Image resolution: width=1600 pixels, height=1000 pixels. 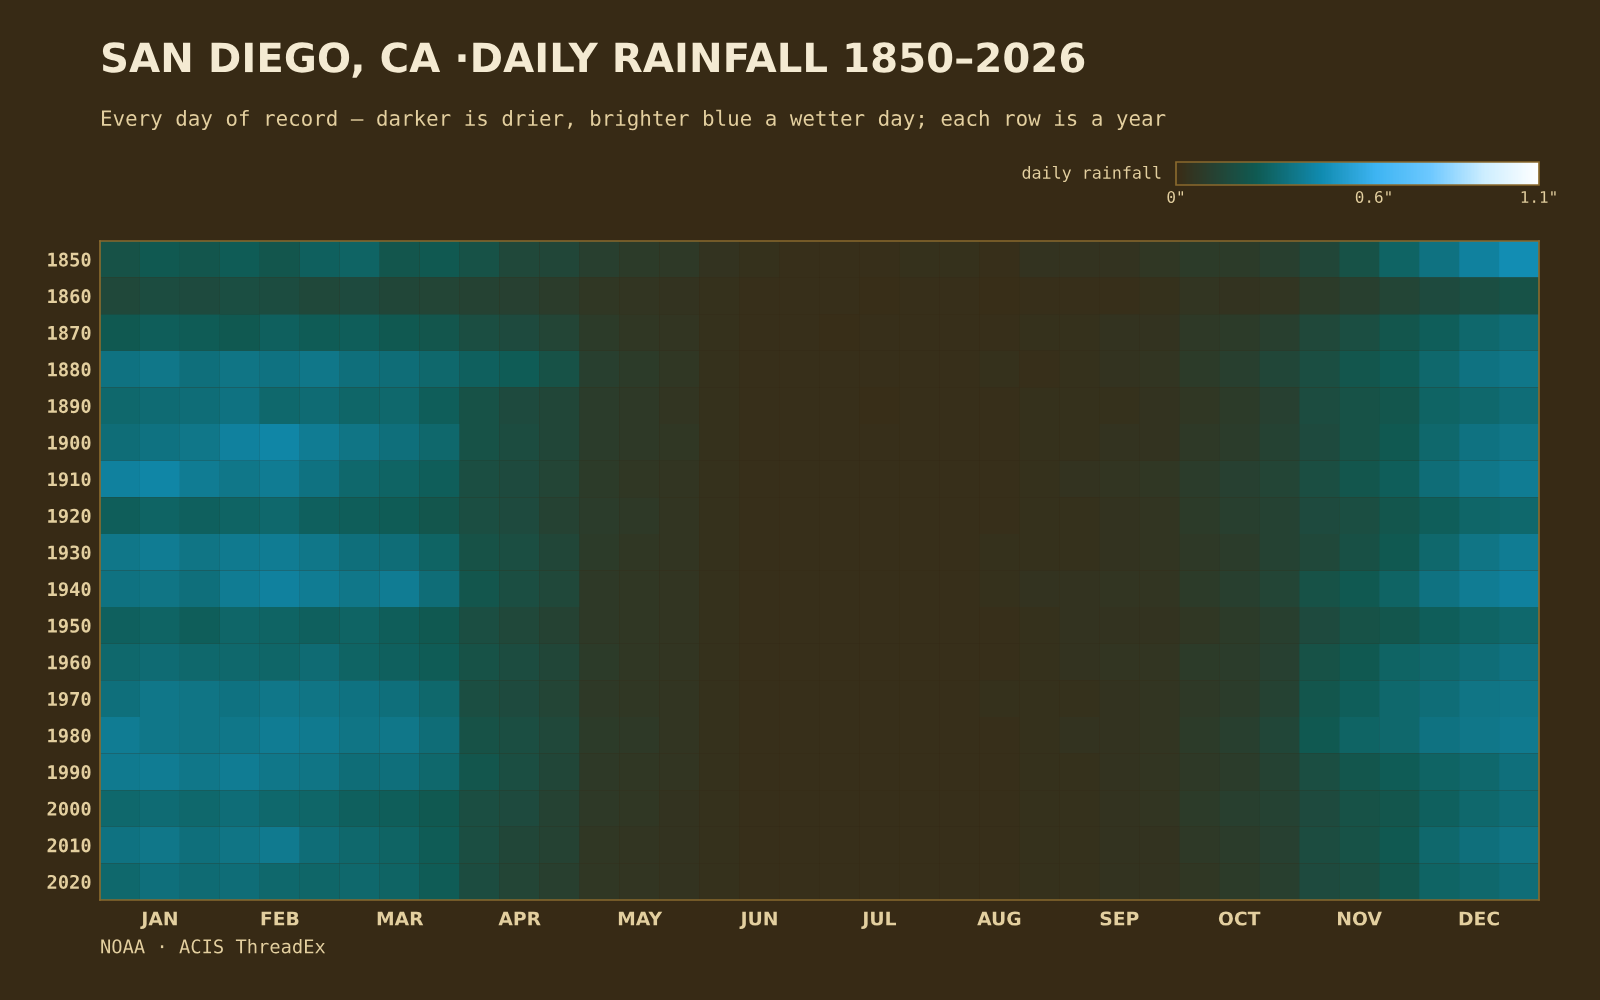 I want to click on chart-title: SAN DIEGO, CA ·DAILY RAINFALL 1850–2026, so click(x=593, y=60).